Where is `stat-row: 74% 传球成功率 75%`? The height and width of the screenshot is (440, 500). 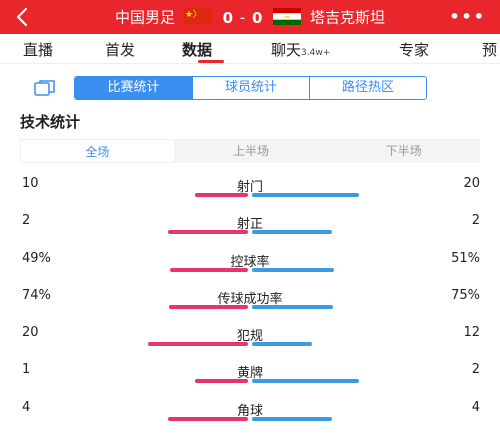
stat-row: 74% 传球成功率 75% is located at coordinates (250, 303).